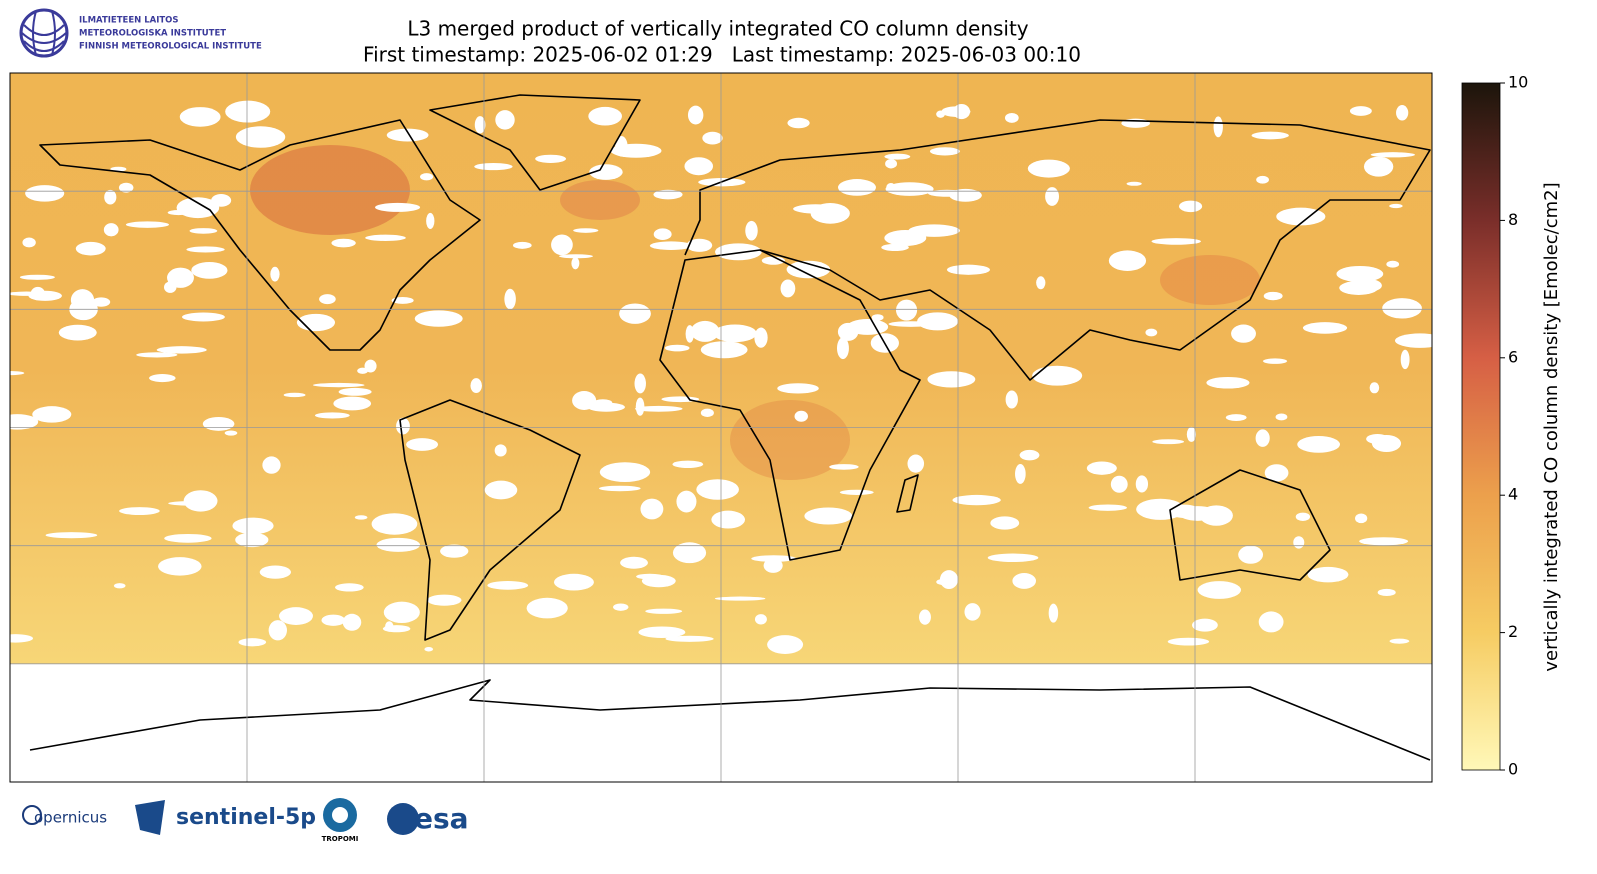 Image resolution: width=1597 pixels, height=874 pixels. What do you see at coordinates (403, 819) in the screenshot?
I see `esa-icon` at bounding box center [403, 819].